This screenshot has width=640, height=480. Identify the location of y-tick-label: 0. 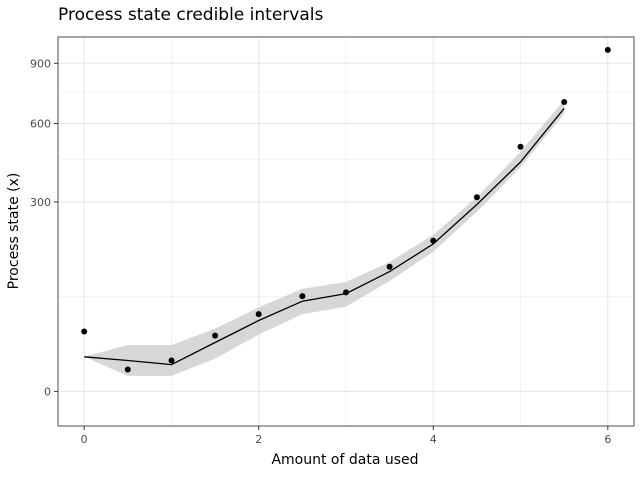
(47, 391).